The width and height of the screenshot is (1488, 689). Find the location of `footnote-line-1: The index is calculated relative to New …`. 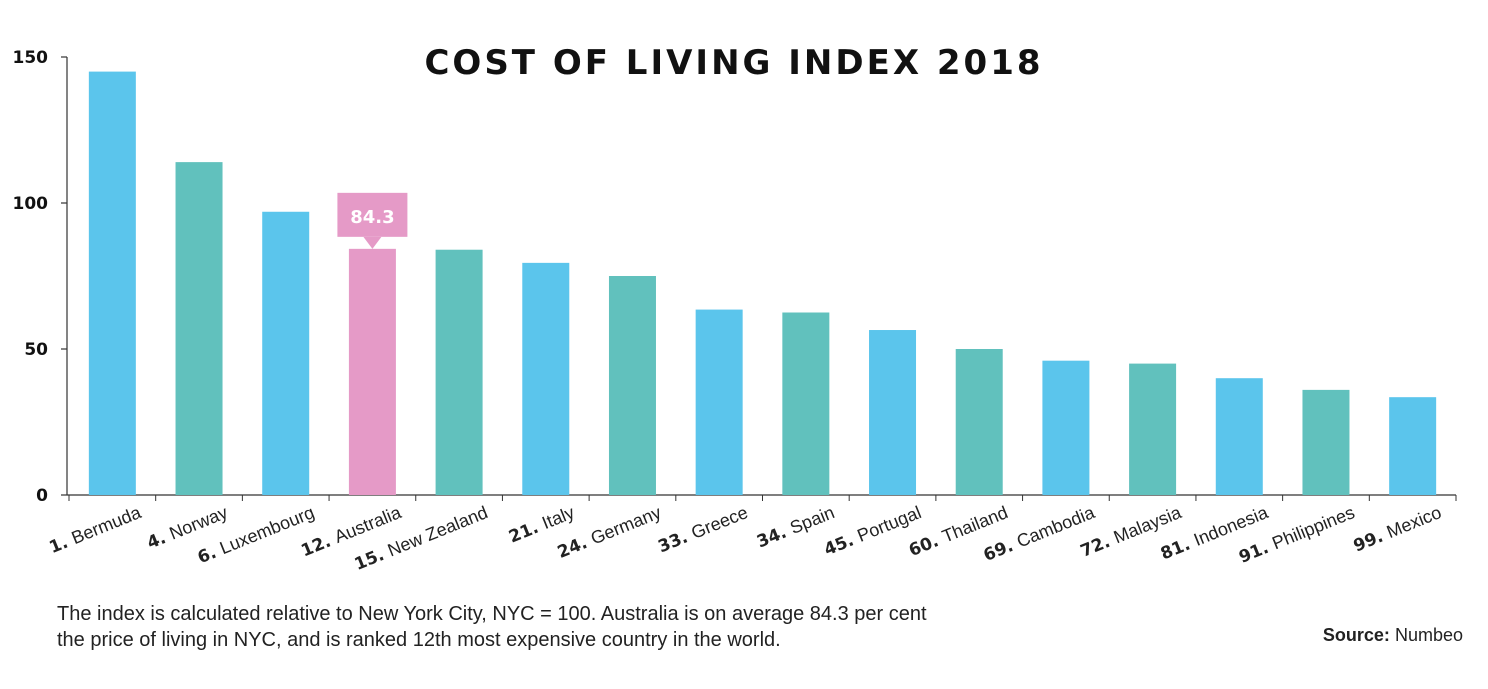

footnote-line-1: The index is calculated relative to New … is located at coordinates (492, 614).